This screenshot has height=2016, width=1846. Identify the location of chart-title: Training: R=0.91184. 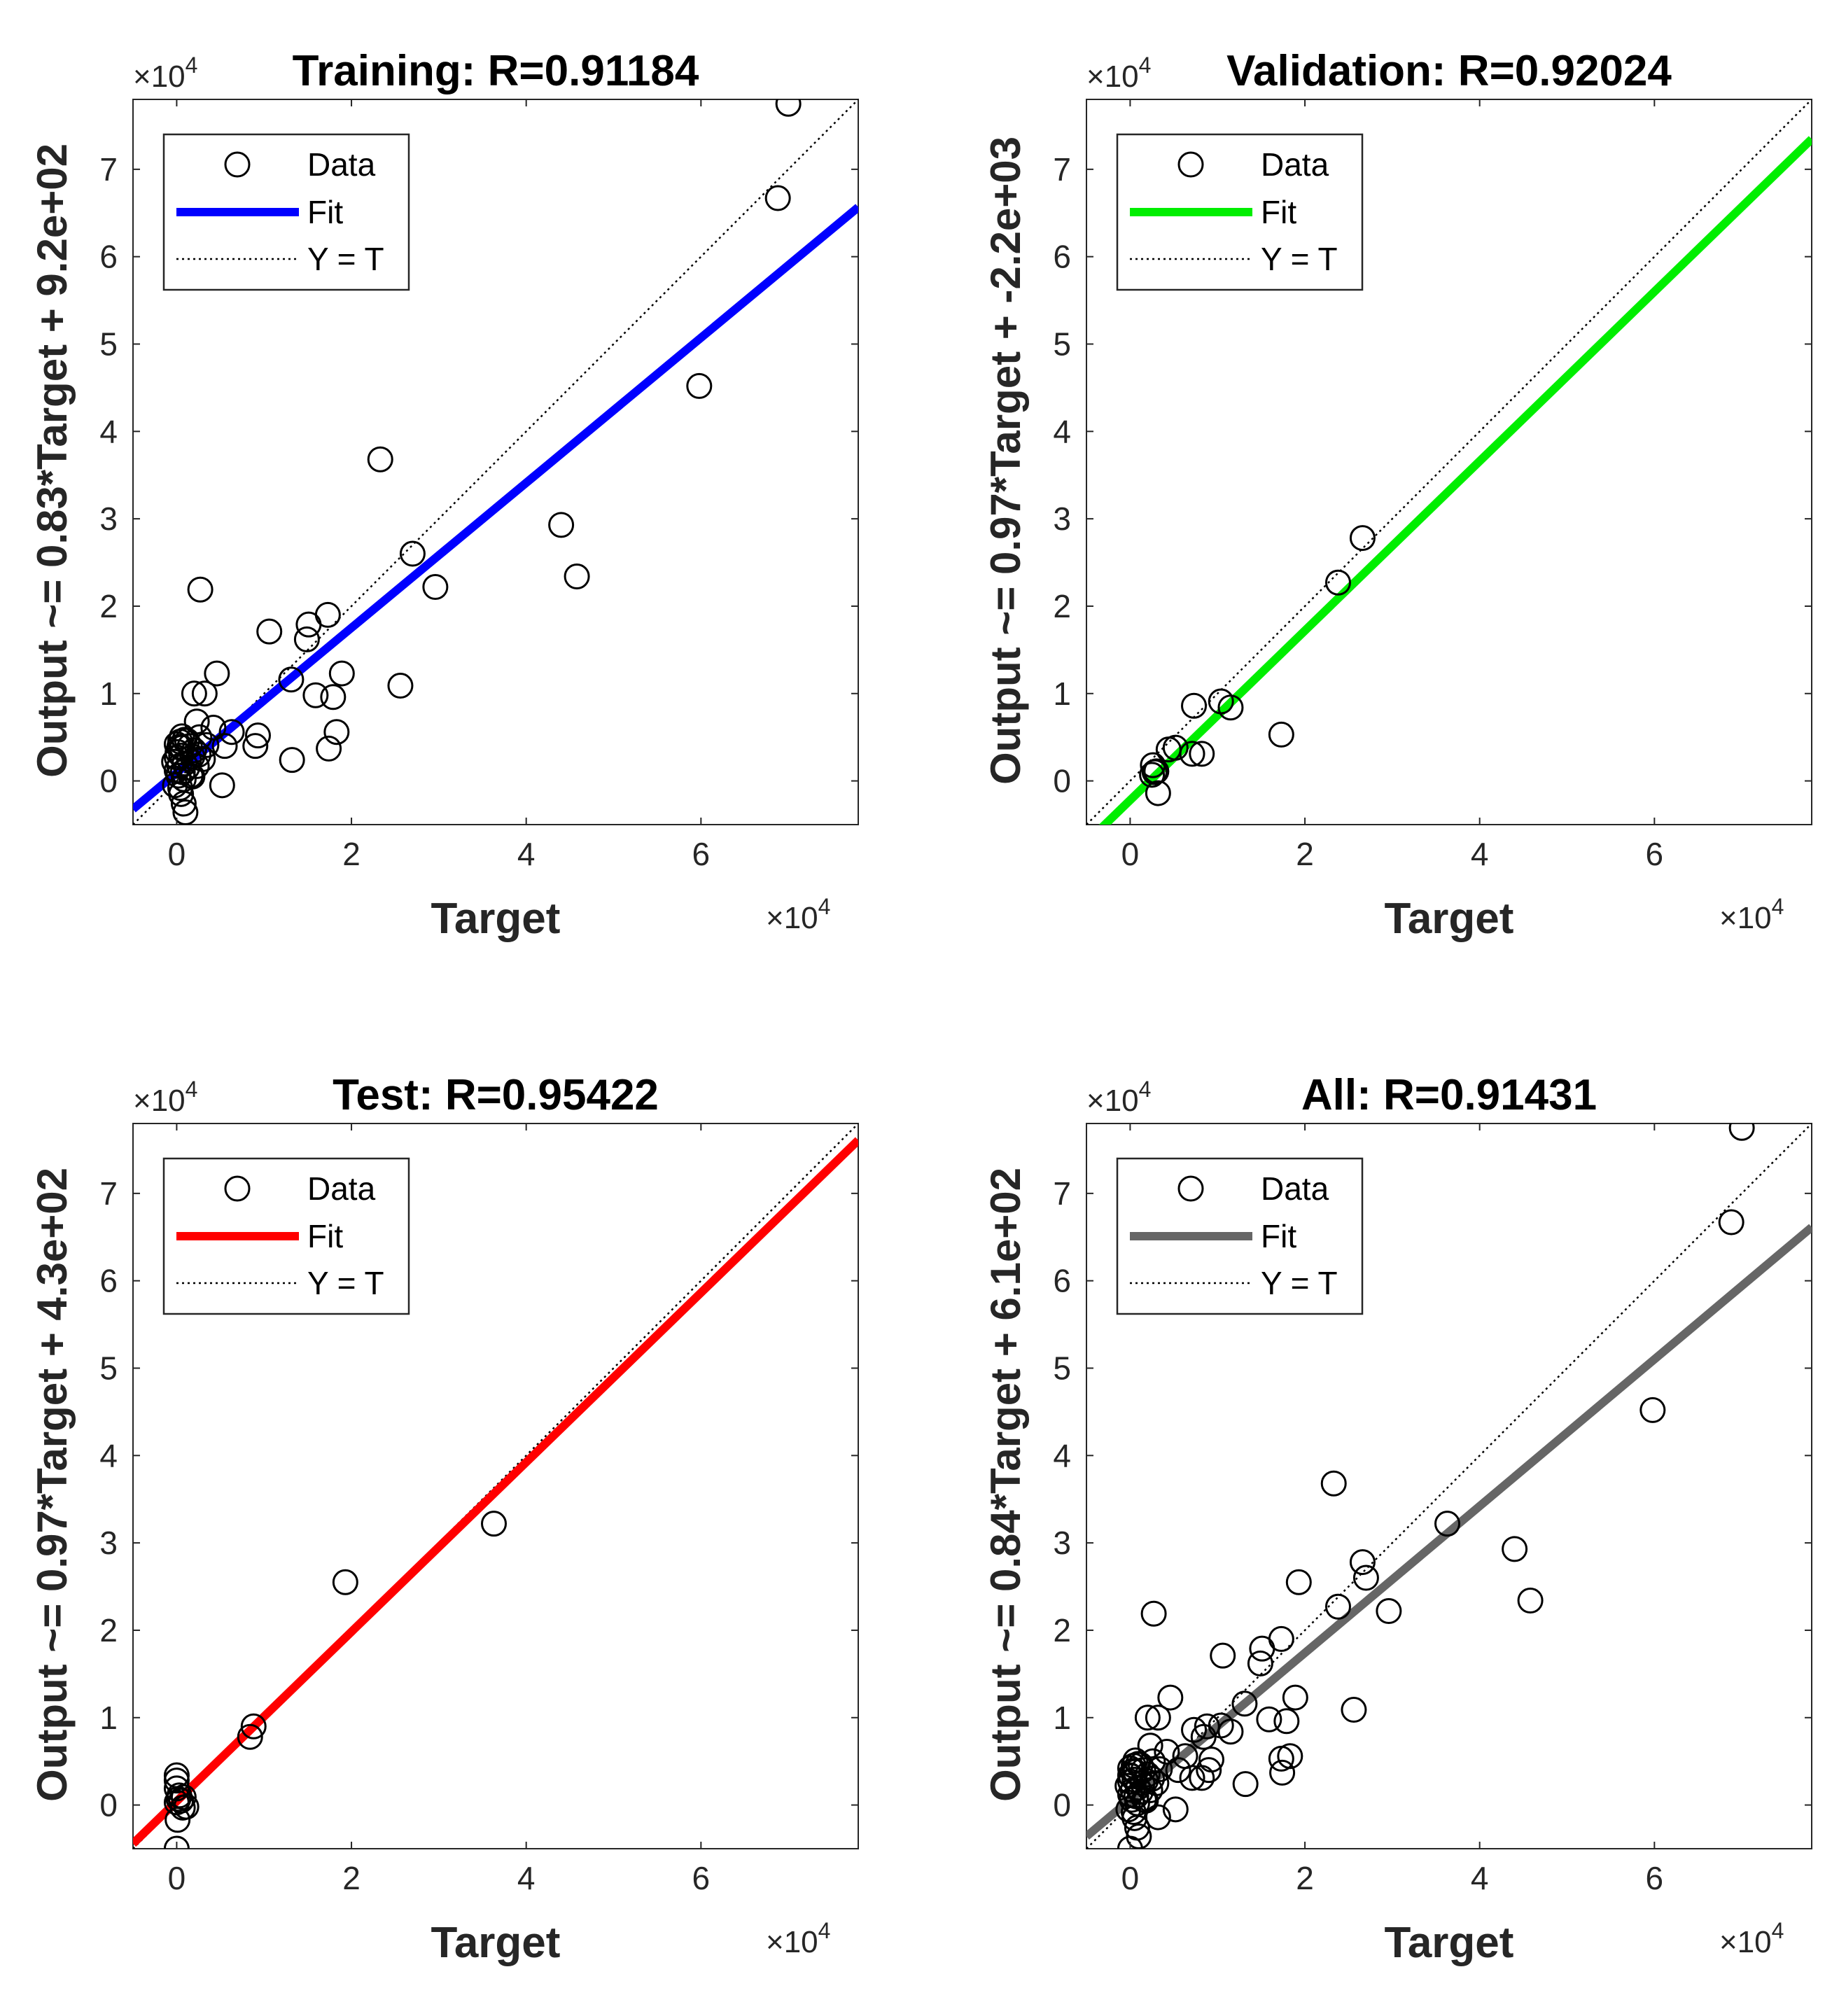
(496, 71).